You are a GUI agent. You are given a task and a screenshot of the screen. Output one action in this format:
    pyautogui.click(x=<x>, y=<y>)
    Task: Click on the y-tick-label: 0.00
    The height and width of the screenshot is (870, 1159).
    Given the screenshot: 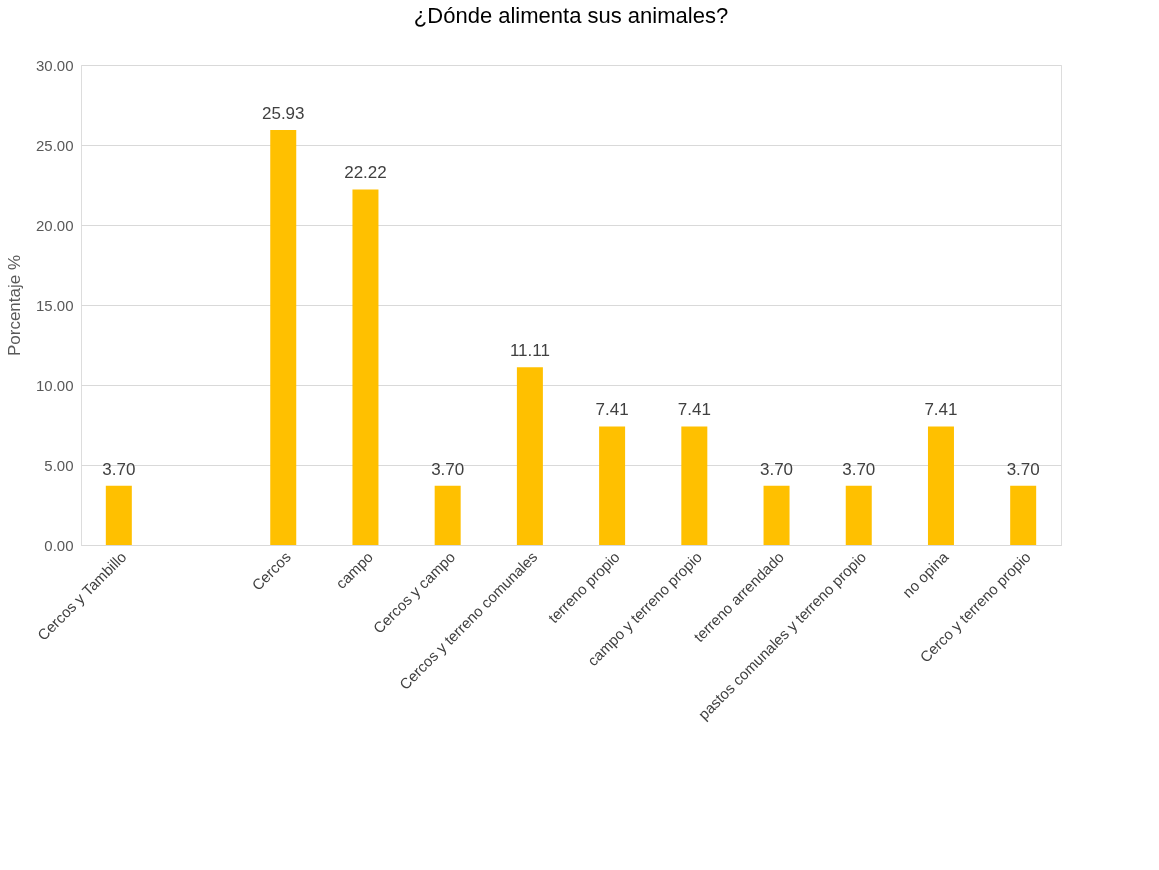 What is the action you would take?
    pyautogui.click(x=59, y=545)
    